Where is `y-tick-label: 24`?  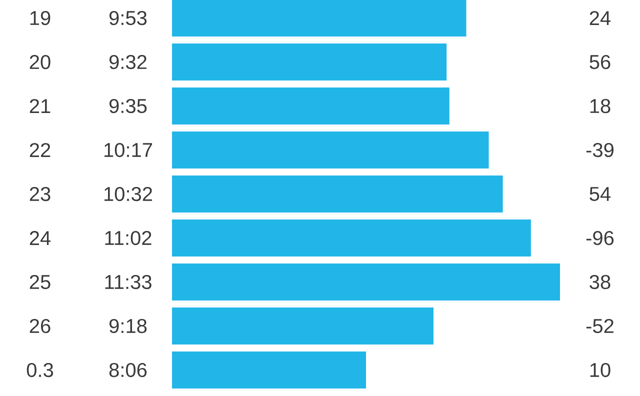 y-tick-label: 24 is located at coordinates (40, 238).